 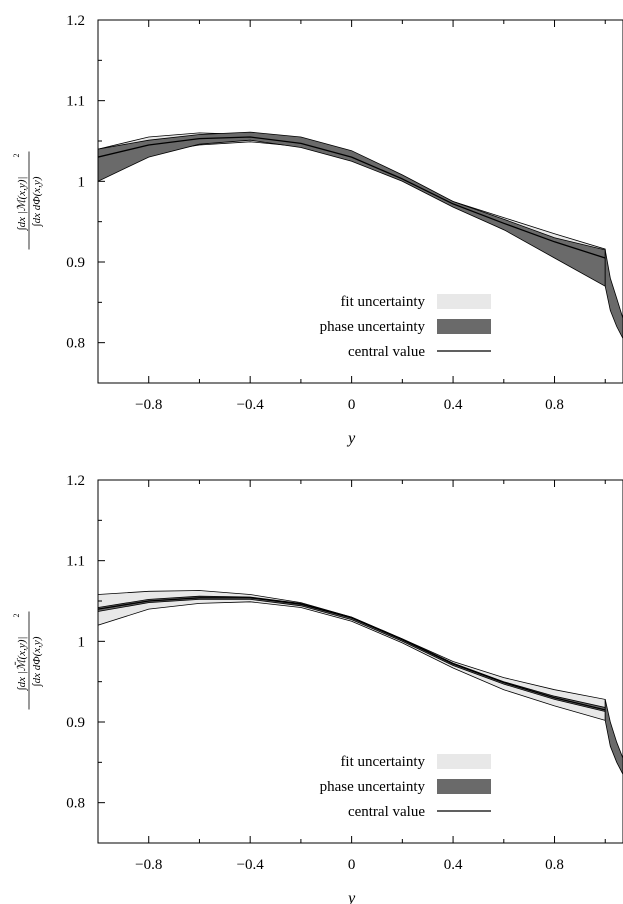 I want to click on fit-uncertainty-band, so click(x=352, y=655).